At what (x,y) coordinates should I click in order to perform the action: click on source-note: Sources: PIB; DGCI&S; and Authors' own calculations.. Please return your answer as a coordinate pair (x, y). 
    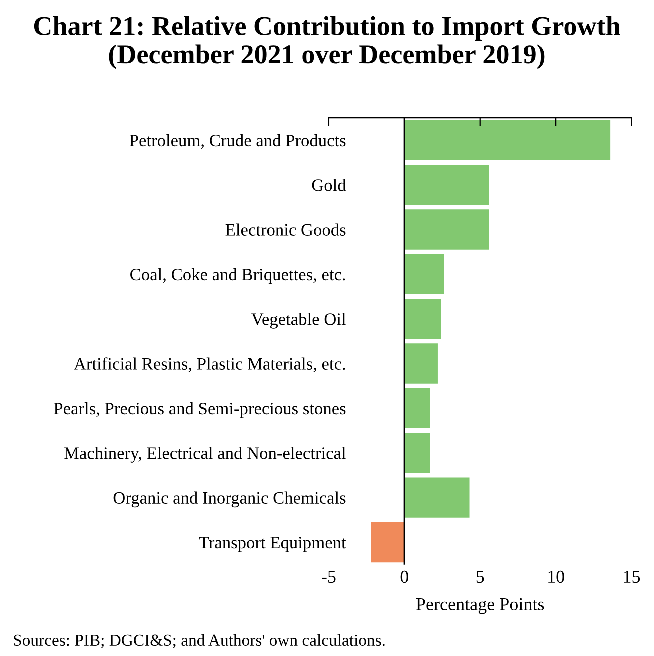
    Looking at the image, I should click on (199, 641).